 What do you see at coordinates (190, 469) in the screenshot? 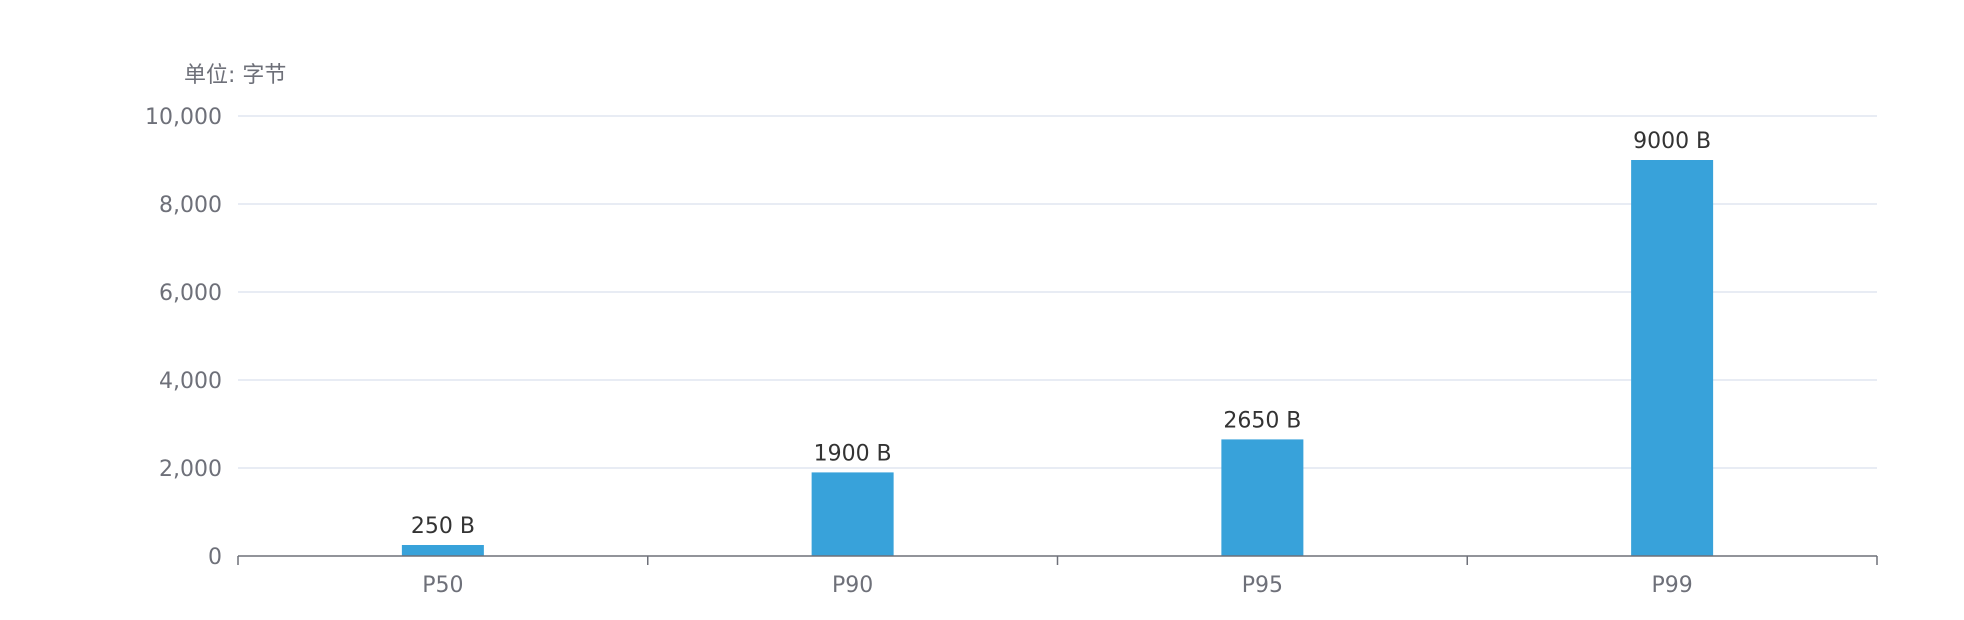
I see `y-tick-label: 2,000` at bounding box center [190, 469].